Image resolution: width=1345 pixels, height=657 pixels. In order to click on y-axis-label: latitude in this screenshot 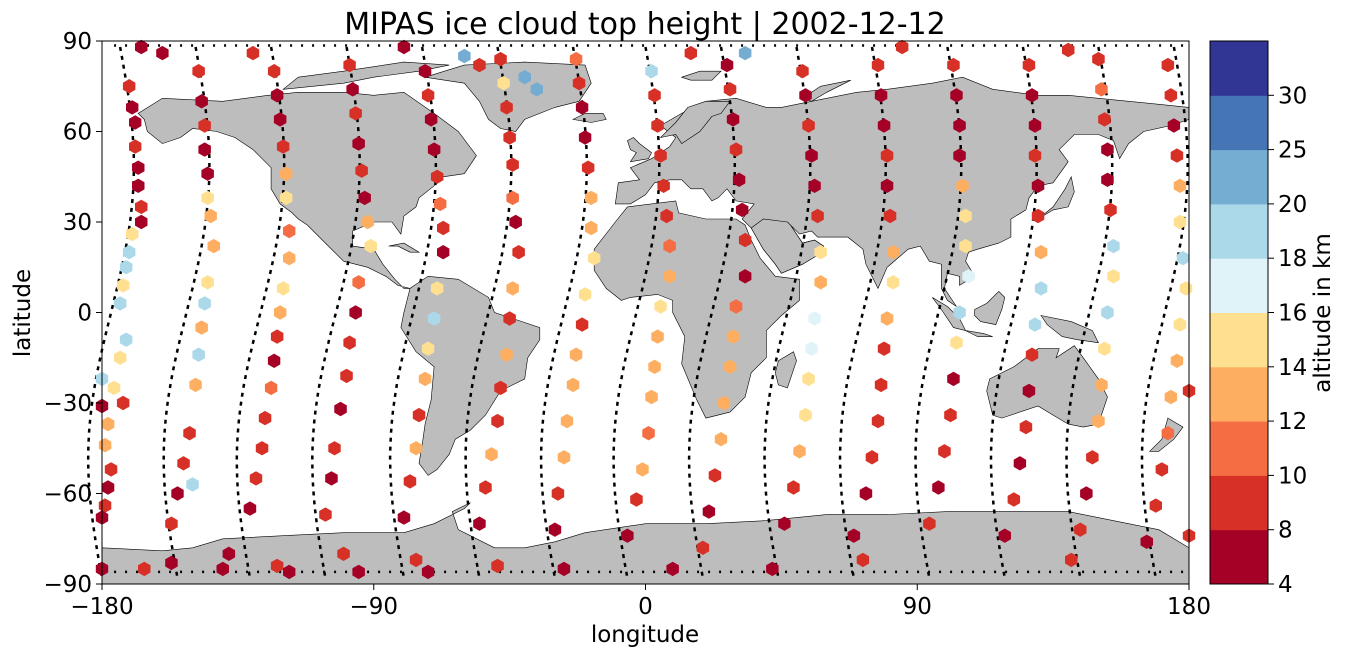, I will do `click(23, 313)`.